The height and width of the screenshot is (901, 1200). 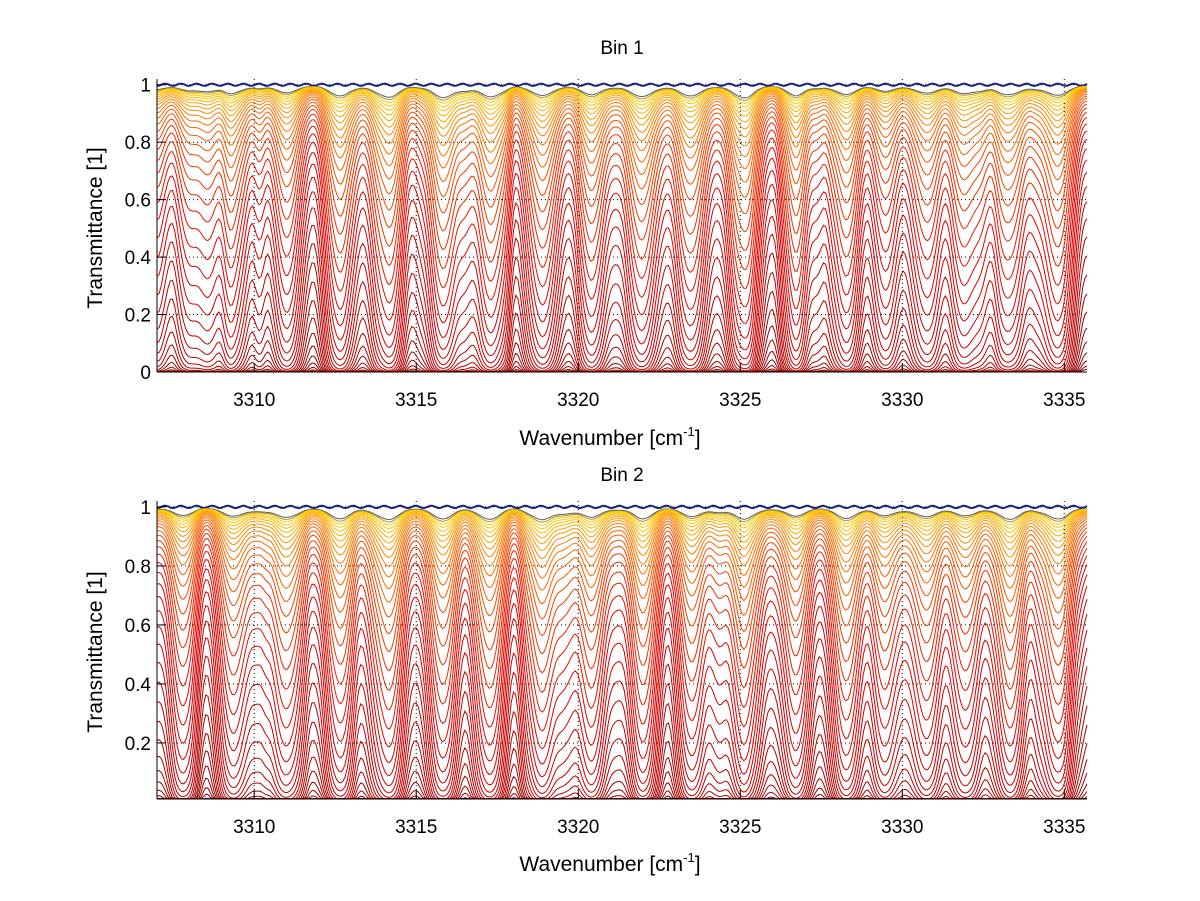 What do you see at coordinates (145, 373) in the screenshot?
I see `y-tick-label: 0` at bounding box center [145, 373].